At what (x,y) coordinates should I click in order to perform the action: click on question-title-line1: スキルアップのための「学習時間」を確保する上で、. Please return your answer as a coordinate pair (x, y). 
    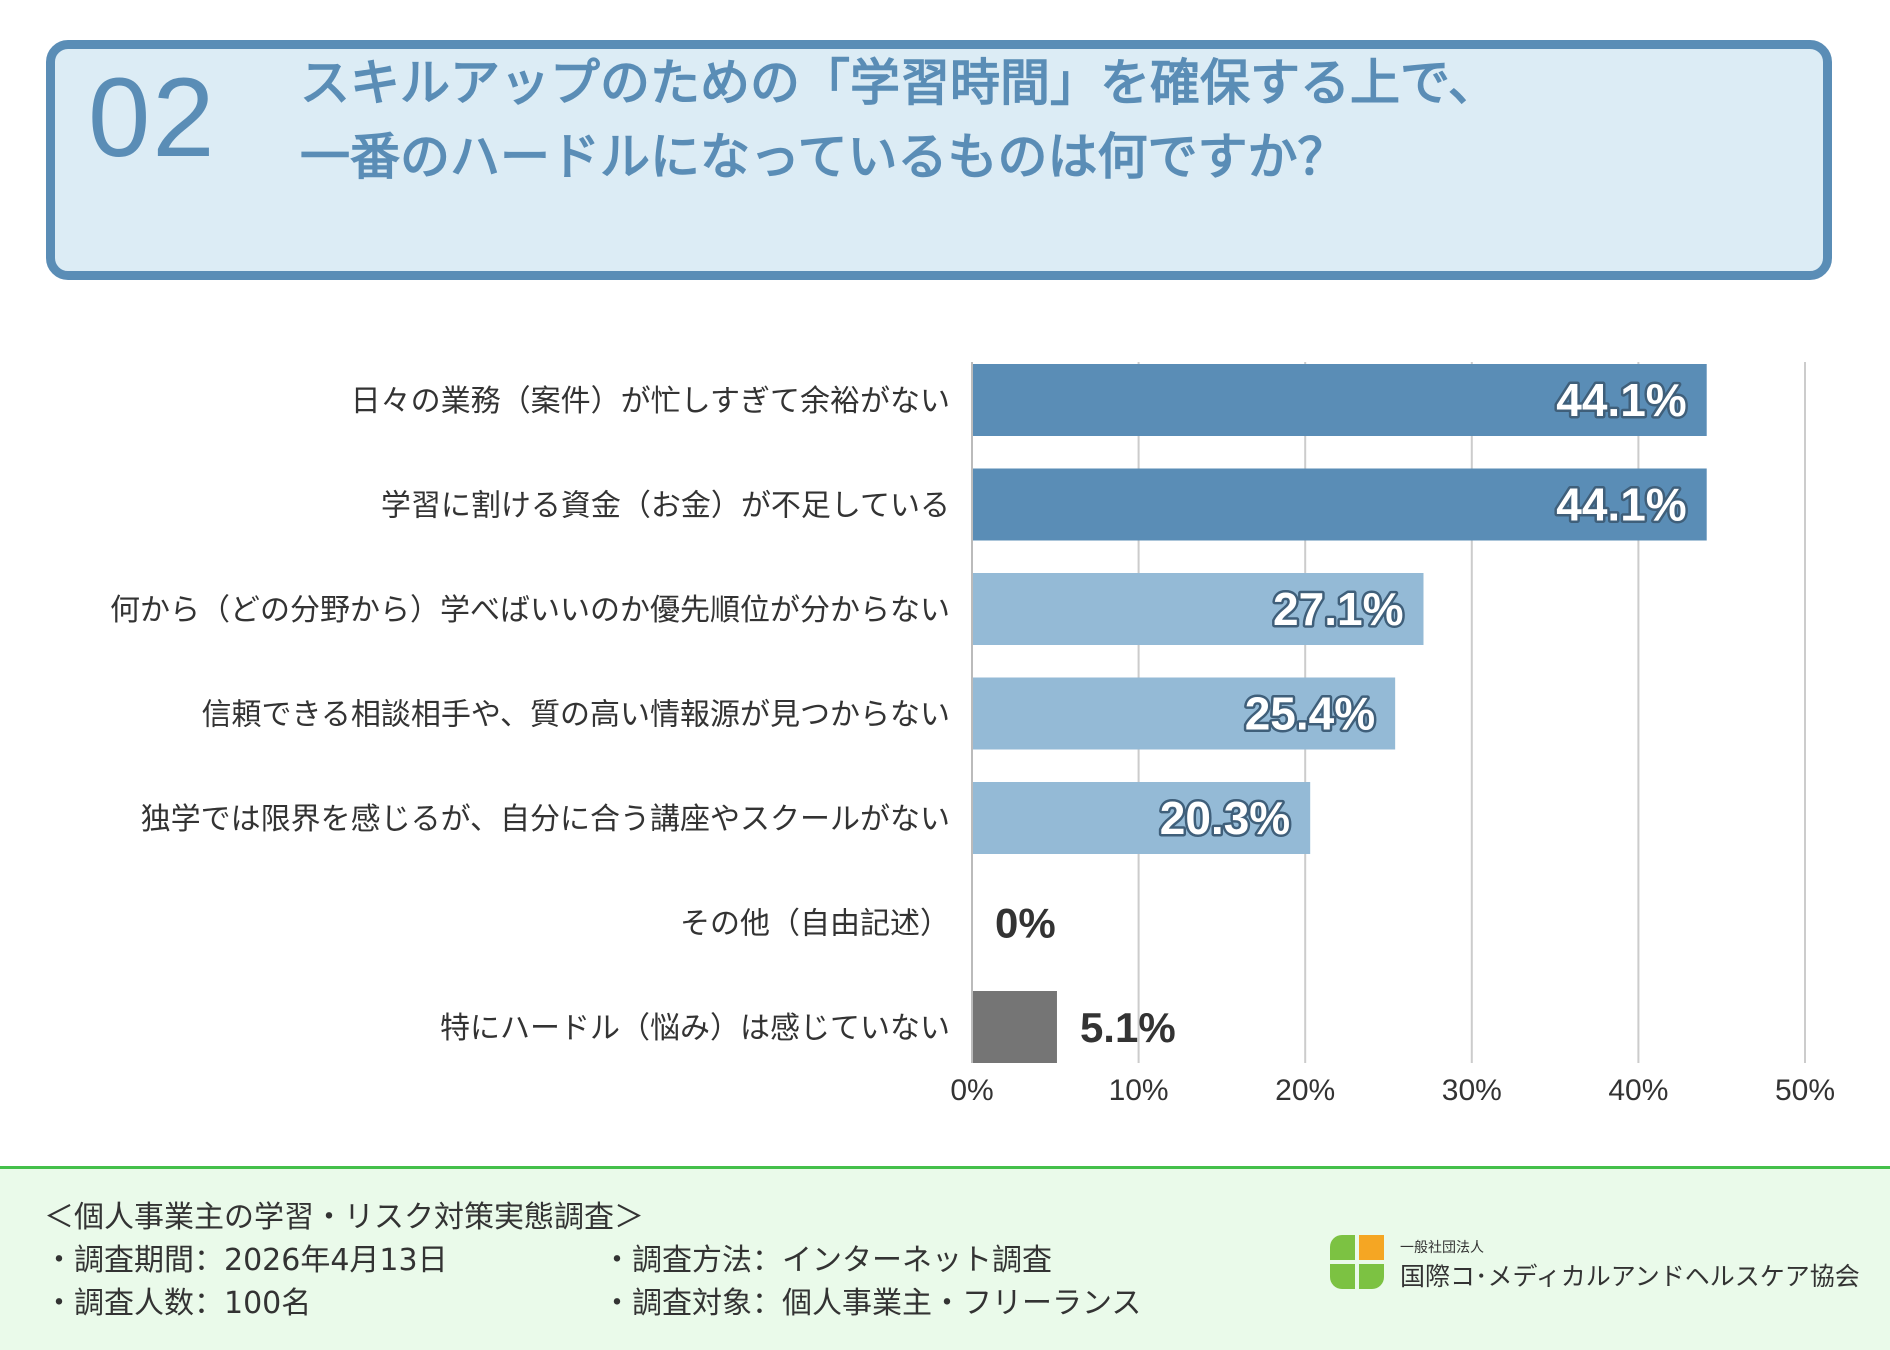
    Looking at the image, I should click on (899, 83).